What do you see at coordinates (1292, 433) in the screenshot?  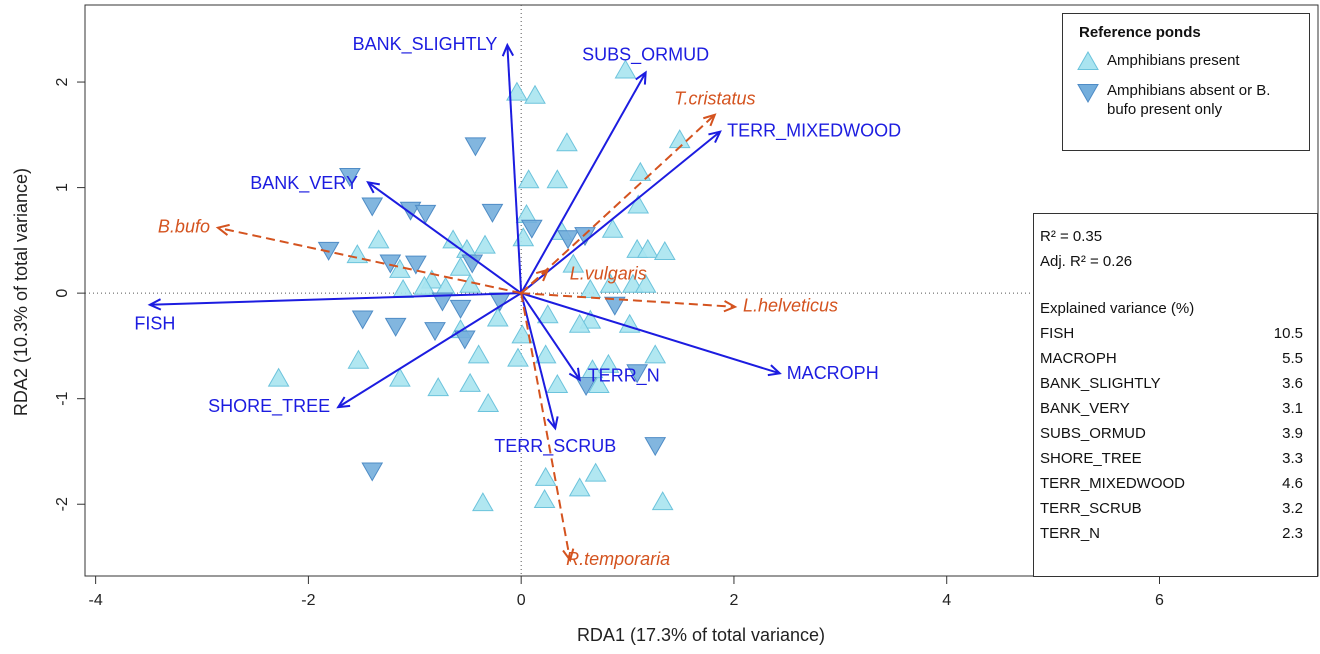 I see `variance-value: 3.9` at bounding box center [1292, 433].